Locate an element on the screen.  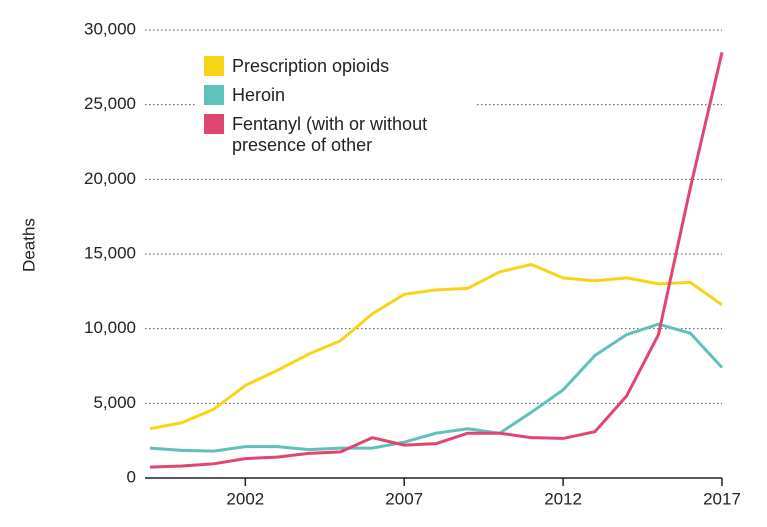
x-tick-label: 2007 is located at coordinates (404, 498).